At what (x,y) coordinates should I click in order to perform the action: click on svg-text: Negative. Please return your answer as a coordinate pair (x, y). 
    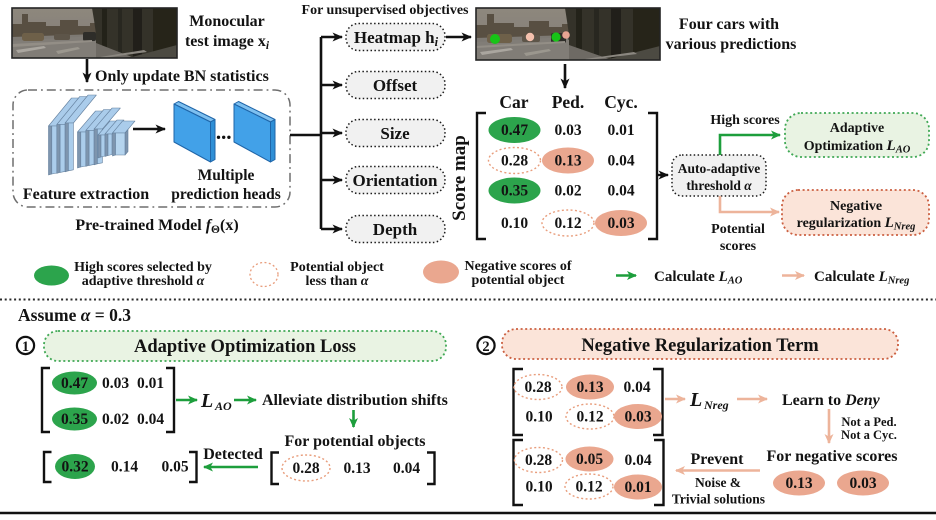
    Looking at the image, I should click on (856, 206).